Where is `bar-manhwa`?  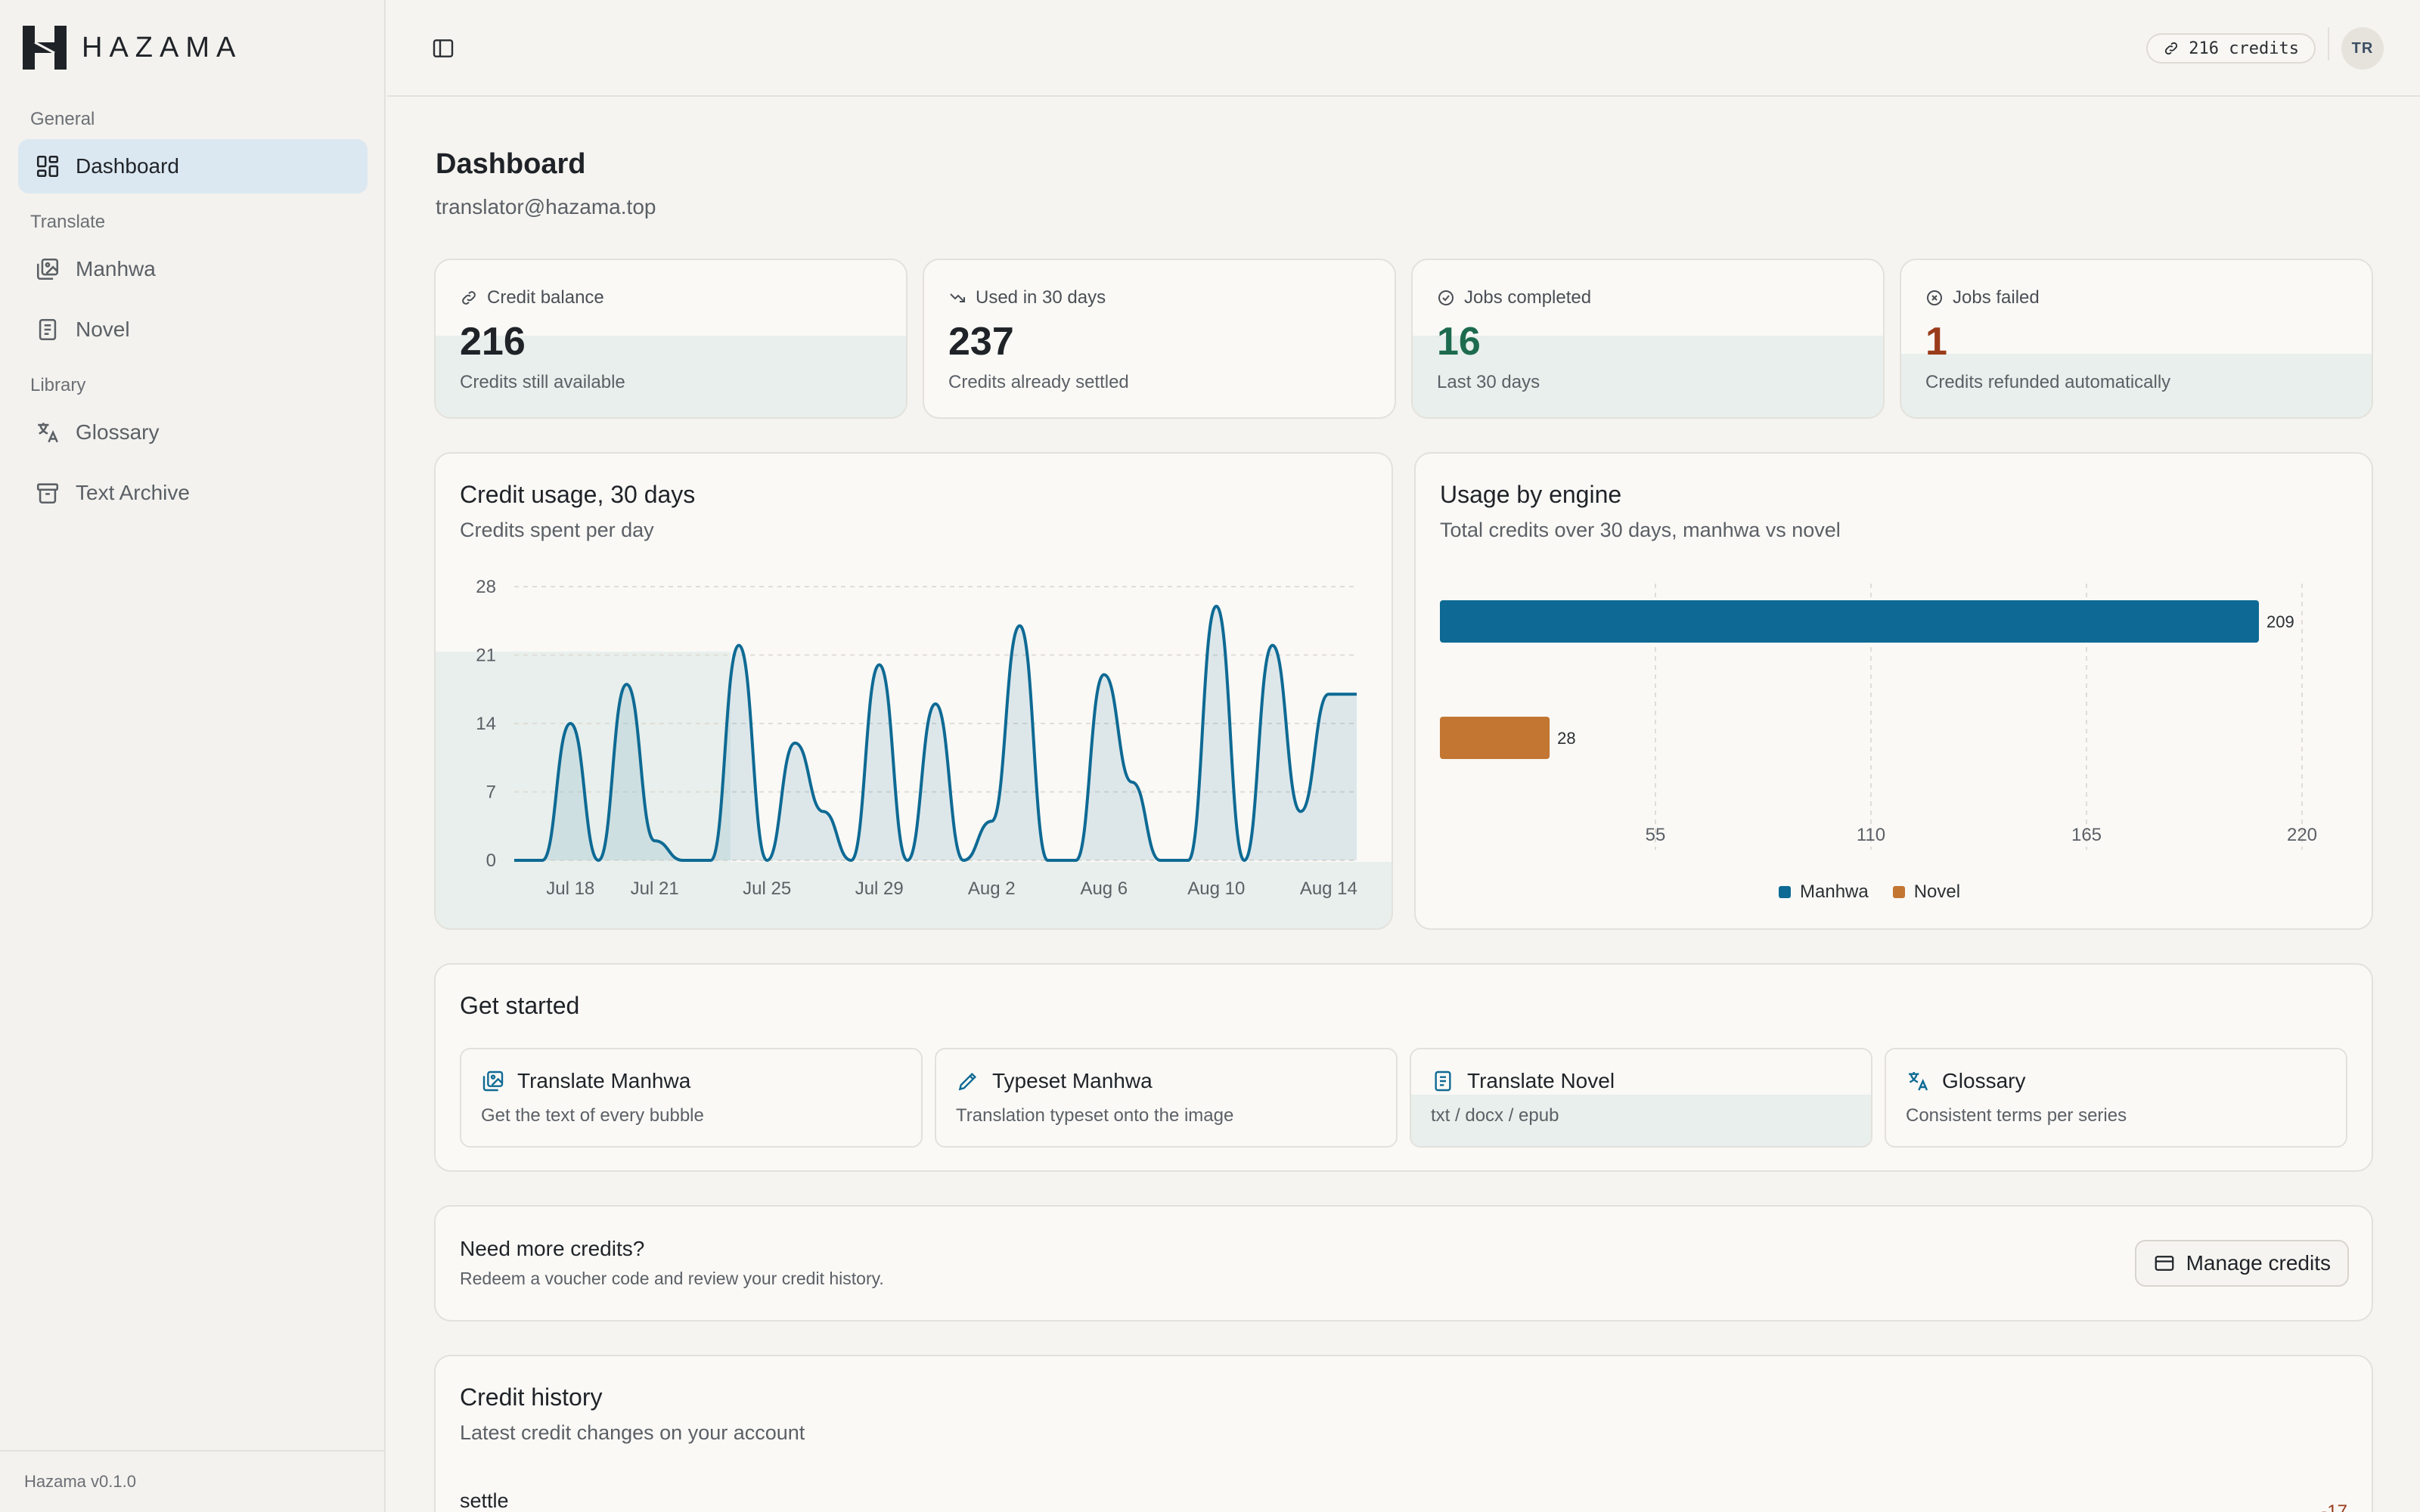
bar-manhwa is located at coordinates (1849, 621).